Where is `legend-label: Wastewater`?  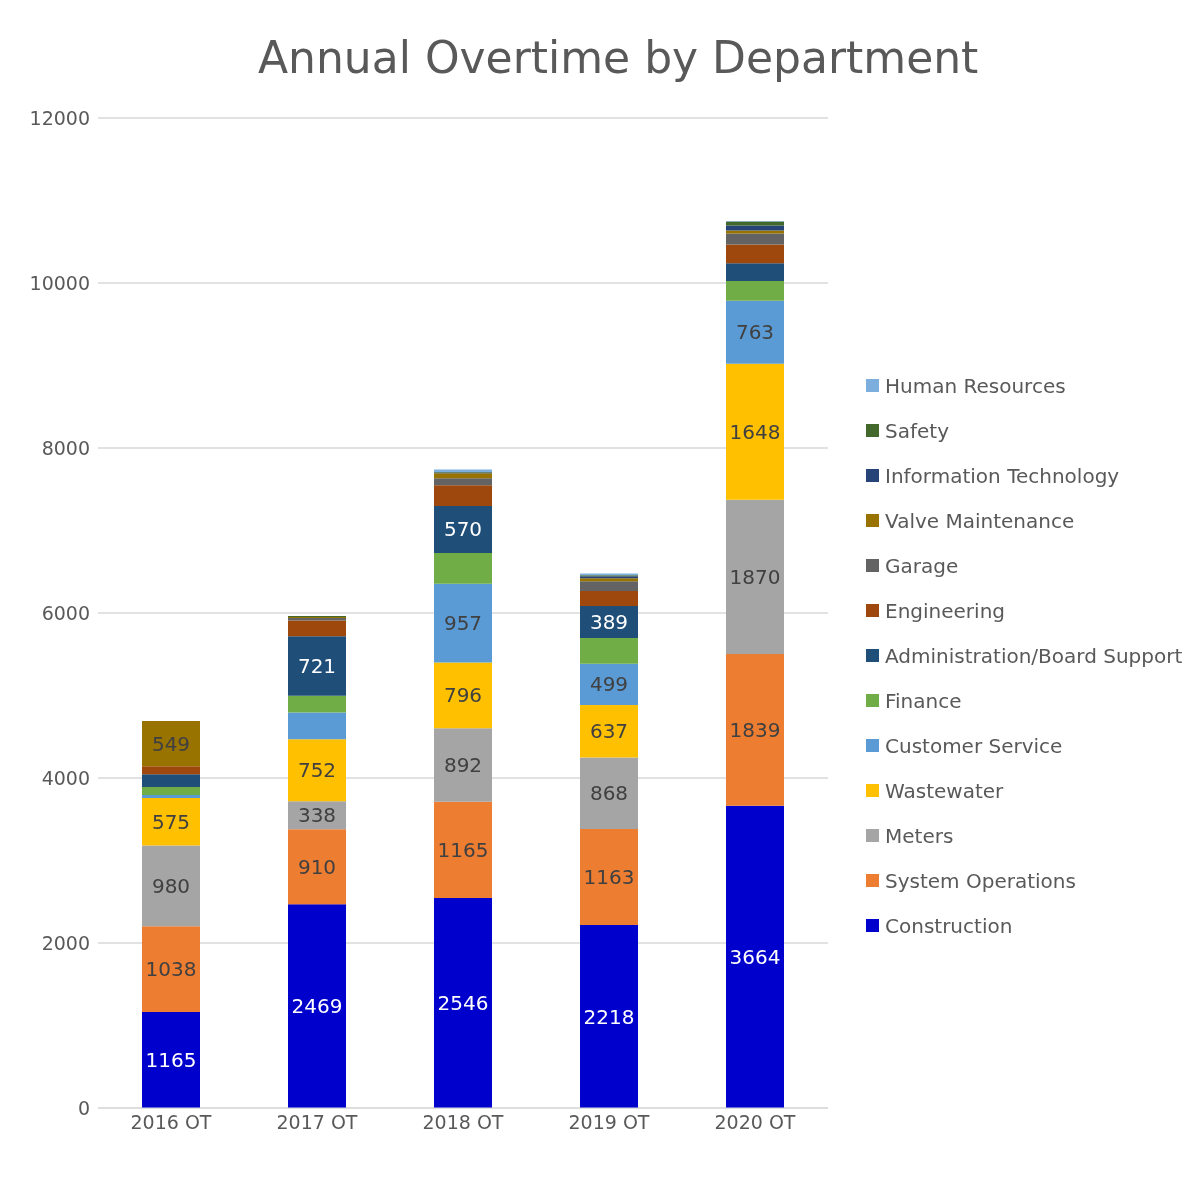 legend-label: Wastewater is located at coordinates (944, 791).